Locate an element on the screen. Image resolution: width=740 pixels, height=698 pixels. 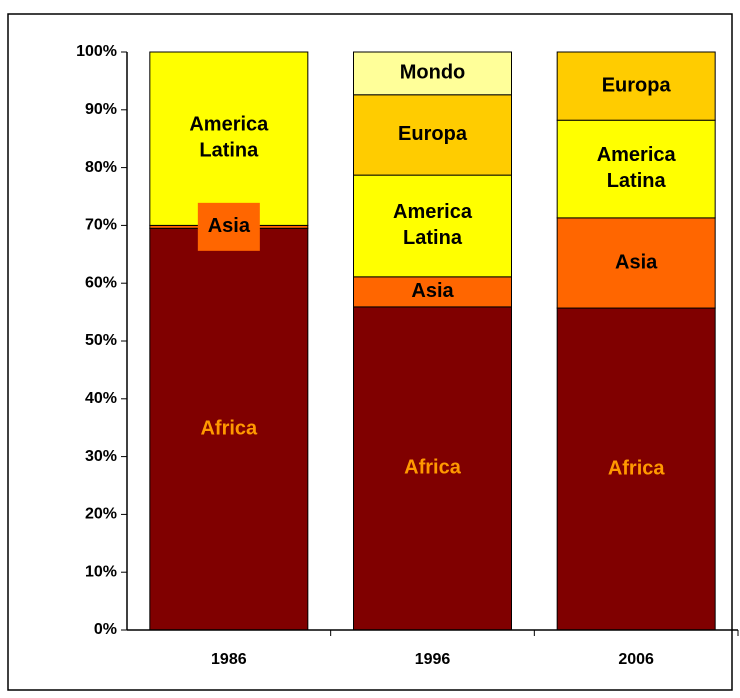
y-tick-label: 30% is located at coordinates (101, 456).